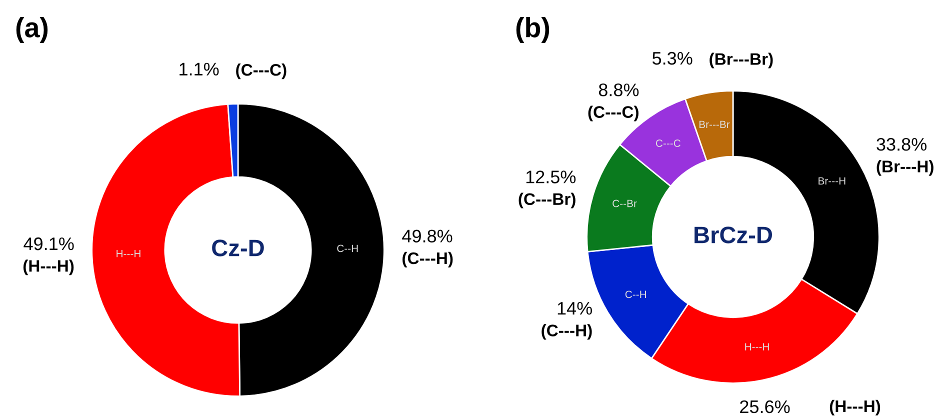  What do you see at coordinates (832, 181) in the screenshot?
I see `text: Br---H` at bounding box center [832, 181].